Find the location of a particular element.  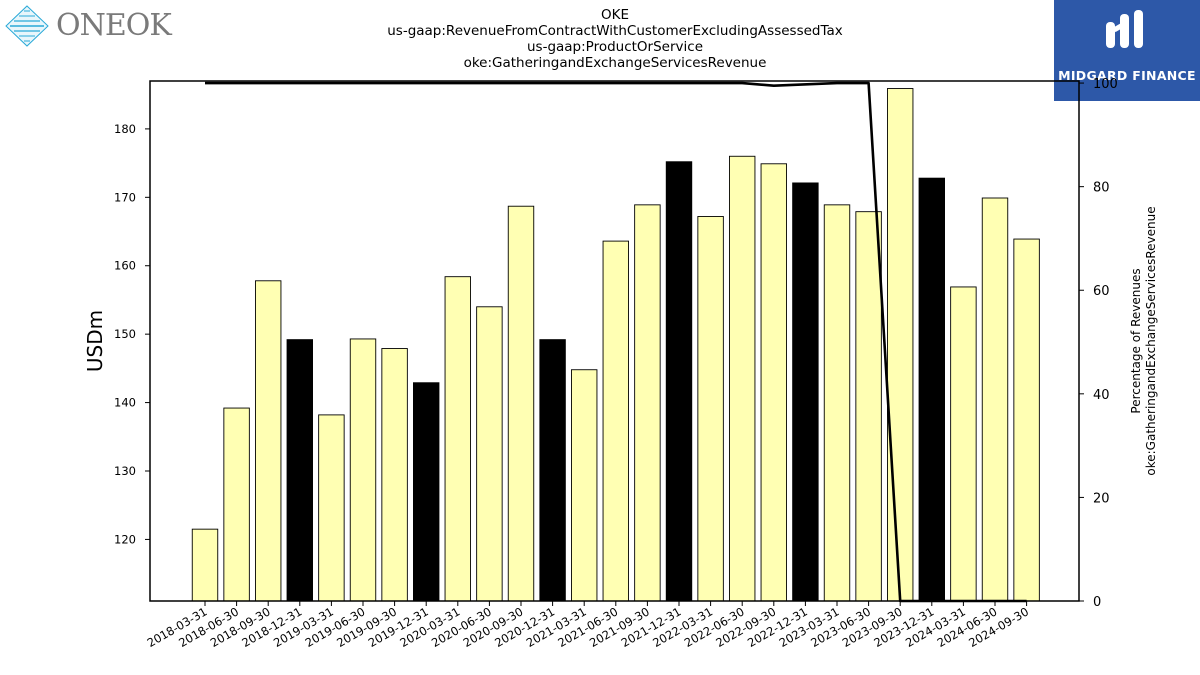

right-tick-label-20: 20 is located at coordinates (1101, 498).